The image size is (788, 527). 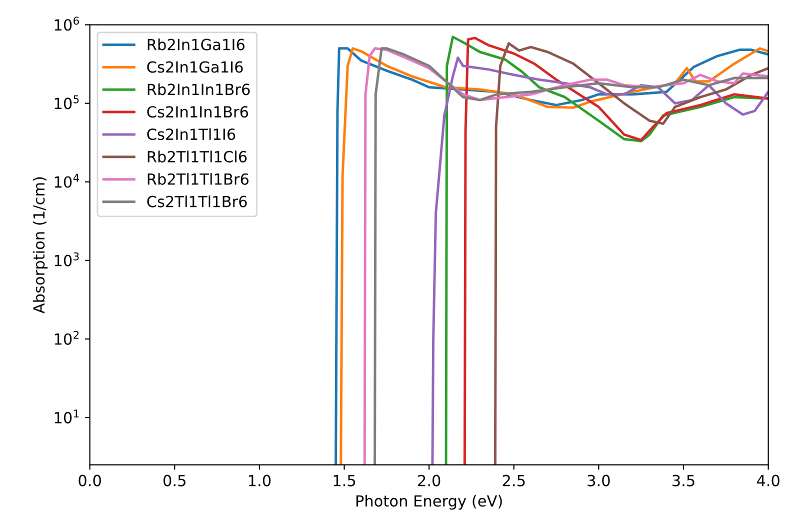 What do you see at coordinates (259, 480) in the screenshot?
I see `x-tick-label: 1.0` at bounding box center [259, 480].